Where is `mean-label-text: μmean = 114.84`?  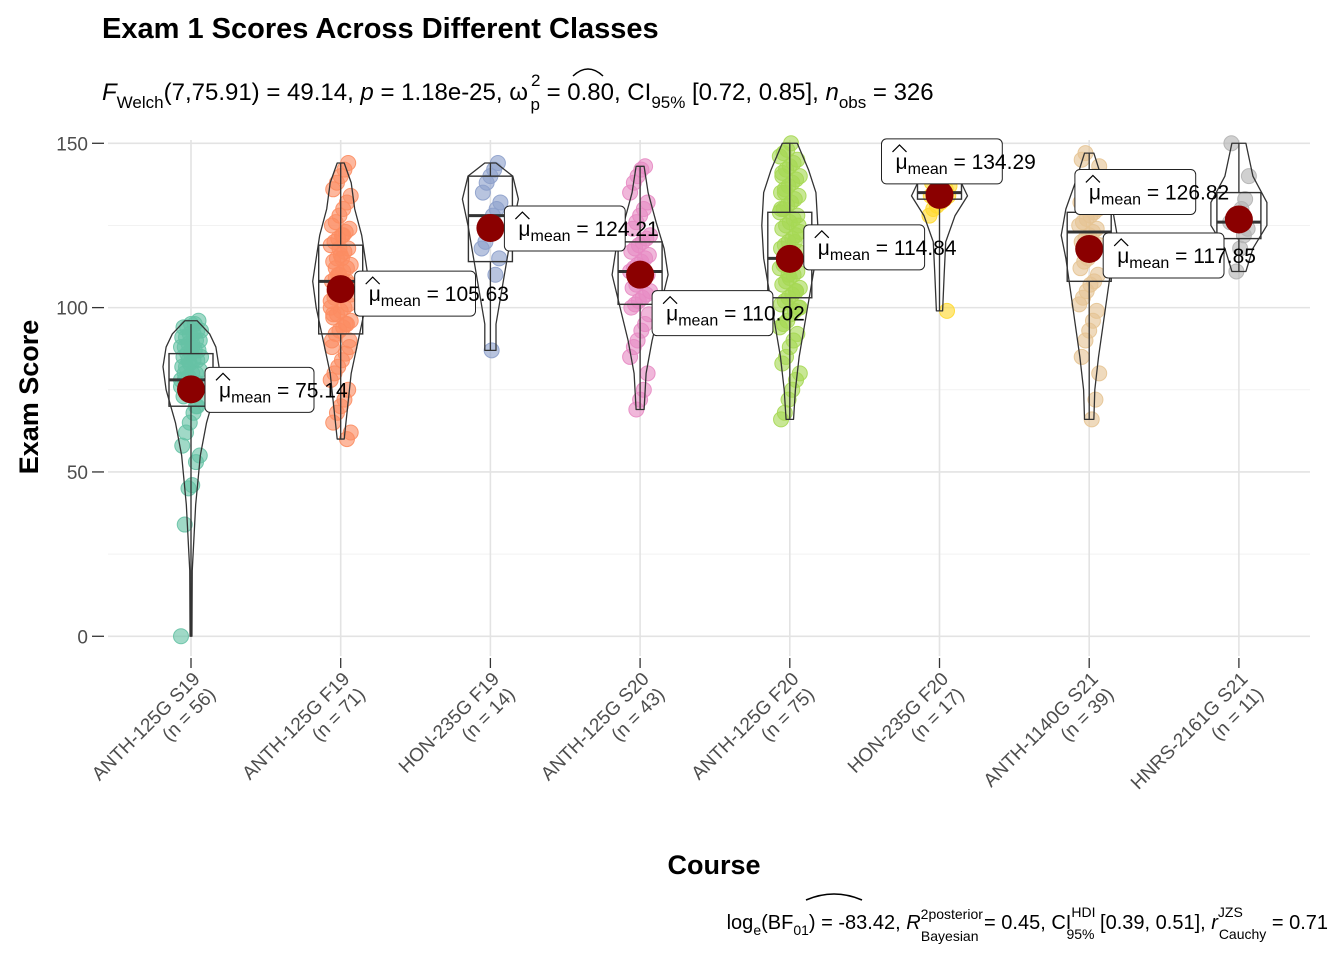 mean-label-text: μmean = 114.84 is located at coordinates (887, 250).